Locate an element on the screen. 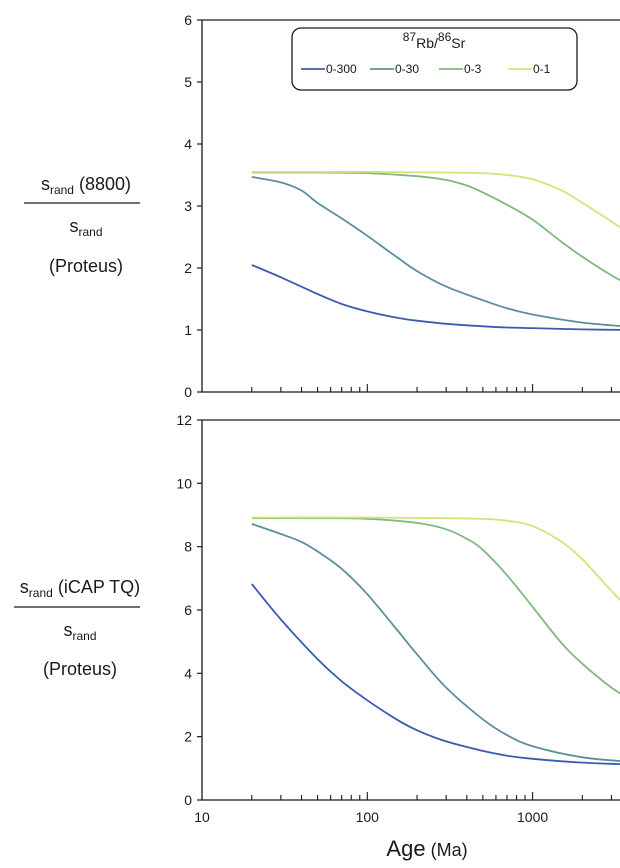  bottom-ylabel-den-main: s is located at coordinates (67, 630).